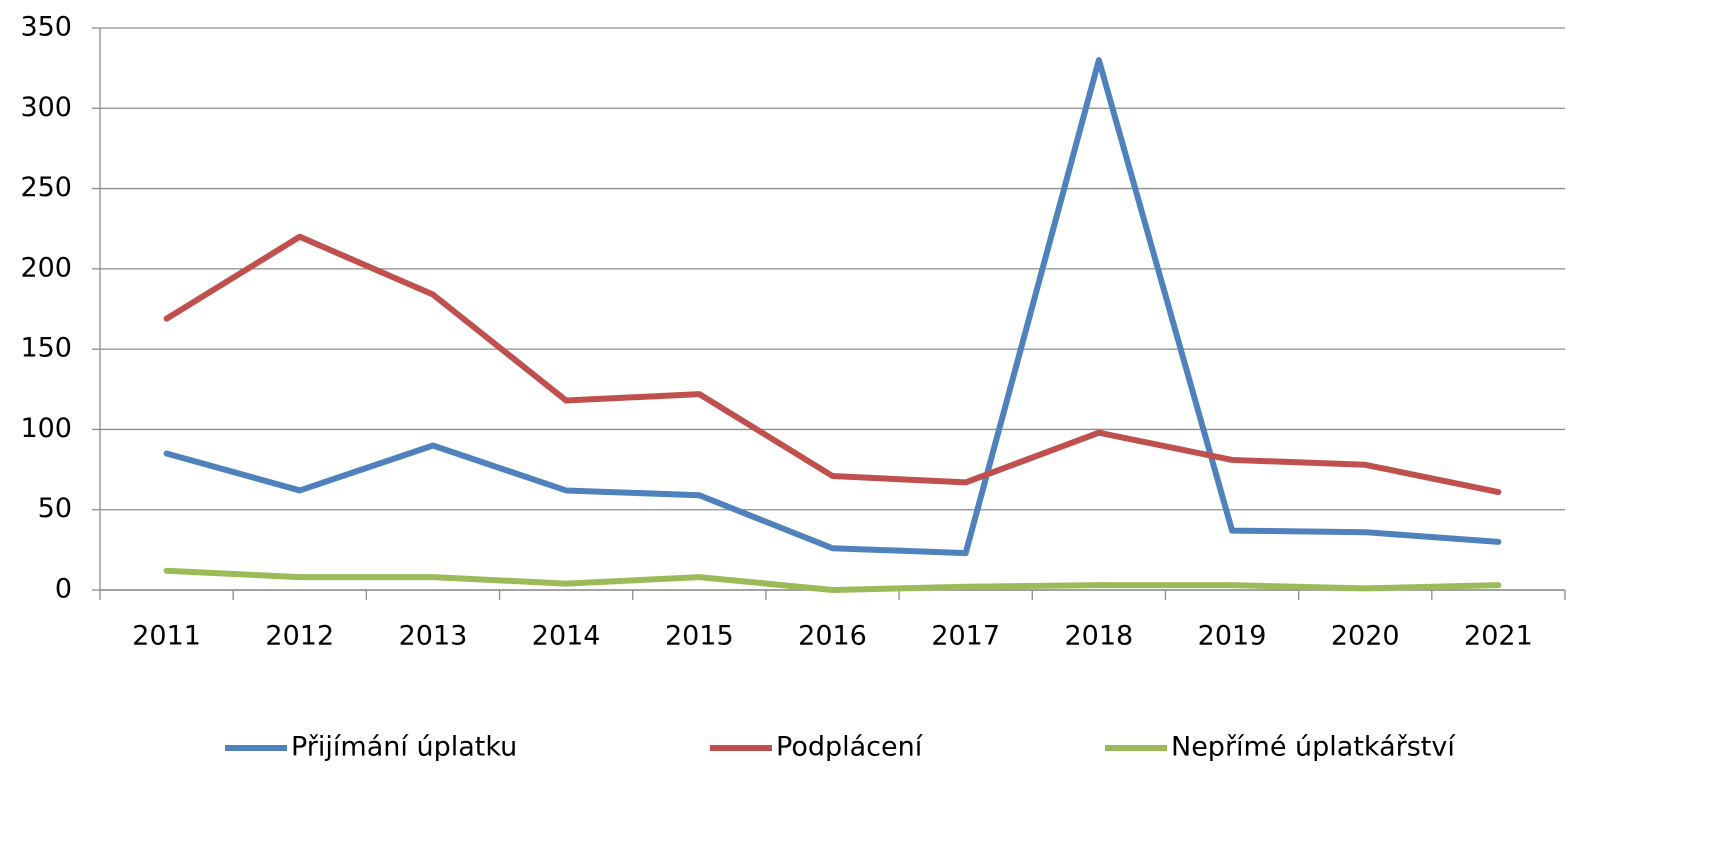 The height and width of the screenshot is (843, 1725). What do you see at coordinates (166, 636) in the screenshot?
I see `x-tick-label: 2011` at bounding box center [166, 636].